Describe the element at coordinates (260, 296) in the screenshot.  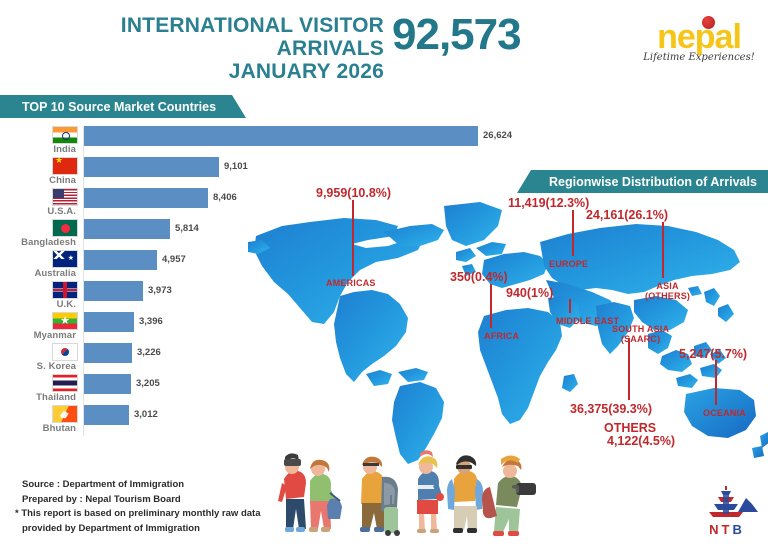
I see `chart-row: U.K. 3,973` at that location.